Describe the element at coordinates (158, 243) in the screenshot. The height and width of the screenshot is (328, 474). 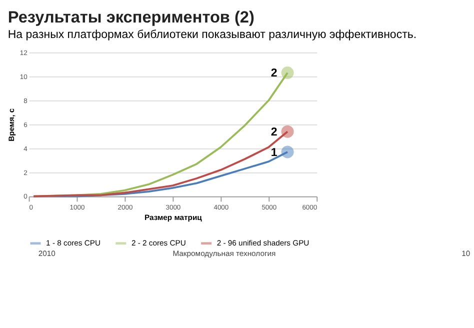
I see `legend-label: 2 - 2 cores CPU` at that location.